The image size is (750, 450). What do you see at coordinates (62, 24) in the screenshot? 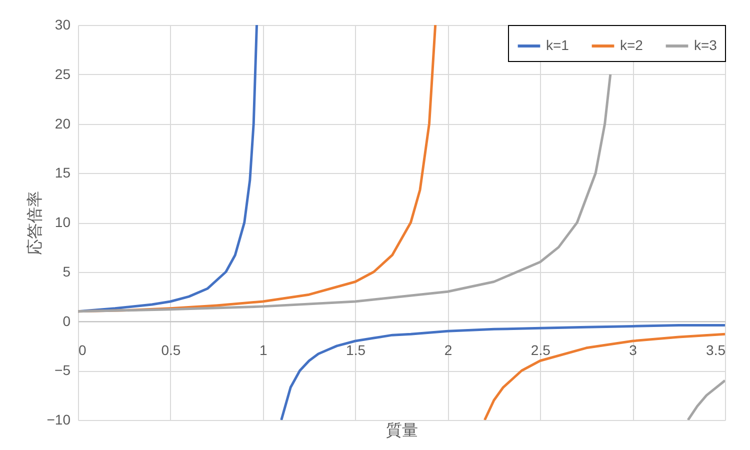
I see `y-tick-label: 30` at bounding box center [62, 24].